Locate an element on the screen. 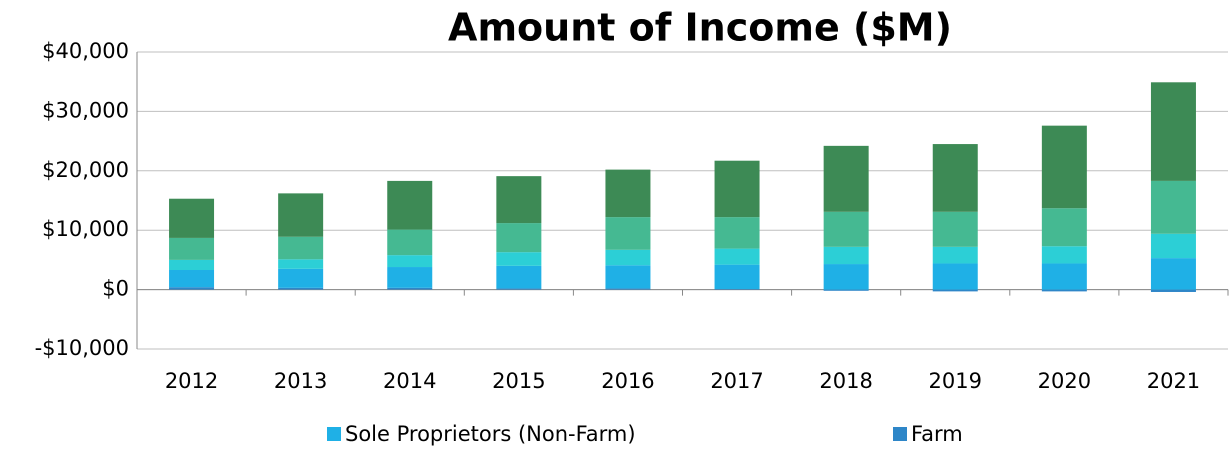 The image size is (1230, 449). x-tick-label: 2016 is located at coordinates (627, 381).